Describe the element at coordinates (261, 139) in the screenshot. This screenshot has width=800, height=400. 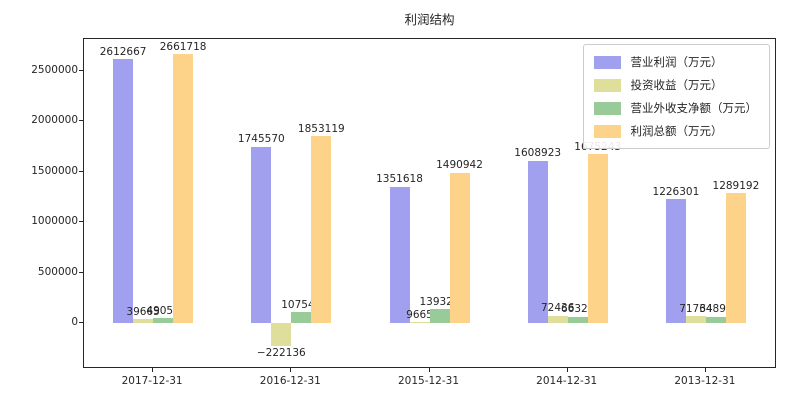
I see `bar-value-label: 1745570` at that location.